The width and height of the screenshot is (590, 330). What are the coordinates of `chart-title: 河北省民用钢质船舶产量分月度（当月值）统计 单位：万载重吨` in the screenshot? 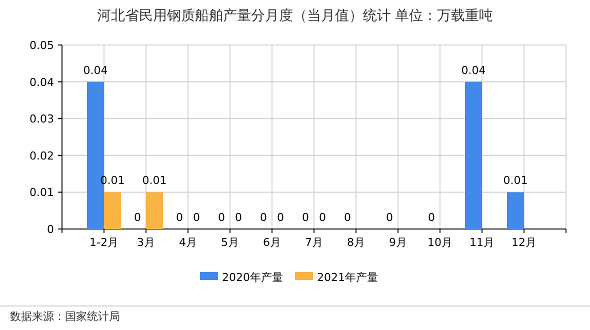 It's located at (295, 16).